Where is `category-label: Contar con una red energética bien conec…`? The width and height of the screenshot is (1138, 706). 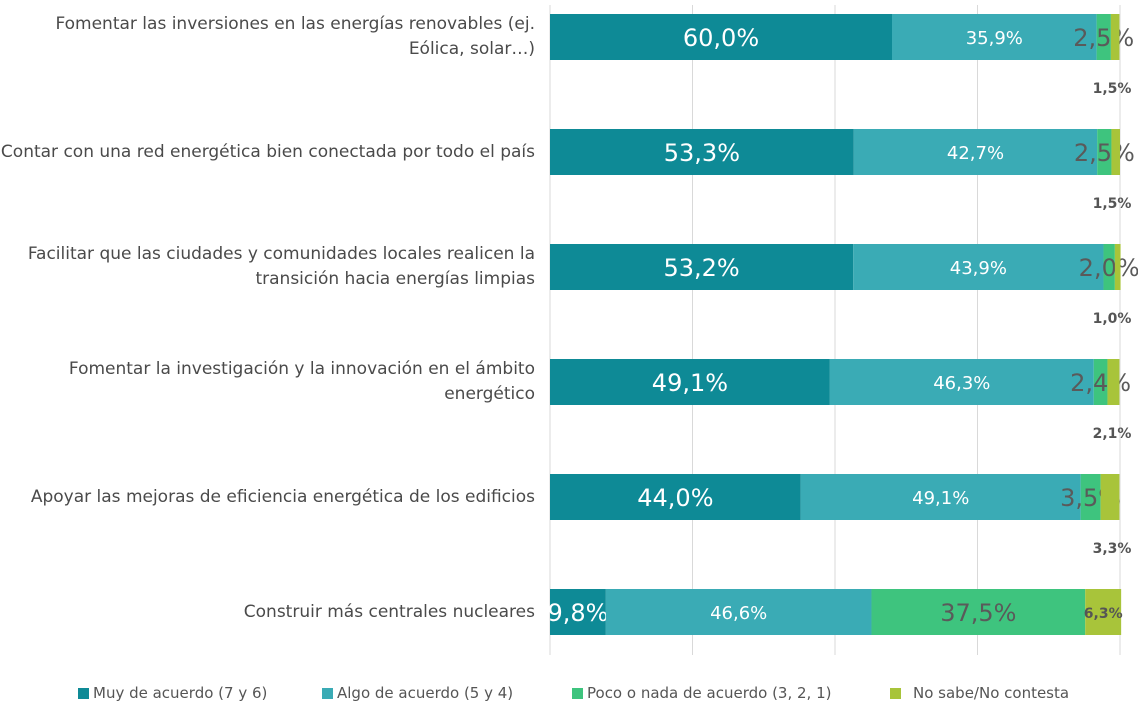 category-label: Contar con una red energética bien conec… is located at coordinates (267, 151).